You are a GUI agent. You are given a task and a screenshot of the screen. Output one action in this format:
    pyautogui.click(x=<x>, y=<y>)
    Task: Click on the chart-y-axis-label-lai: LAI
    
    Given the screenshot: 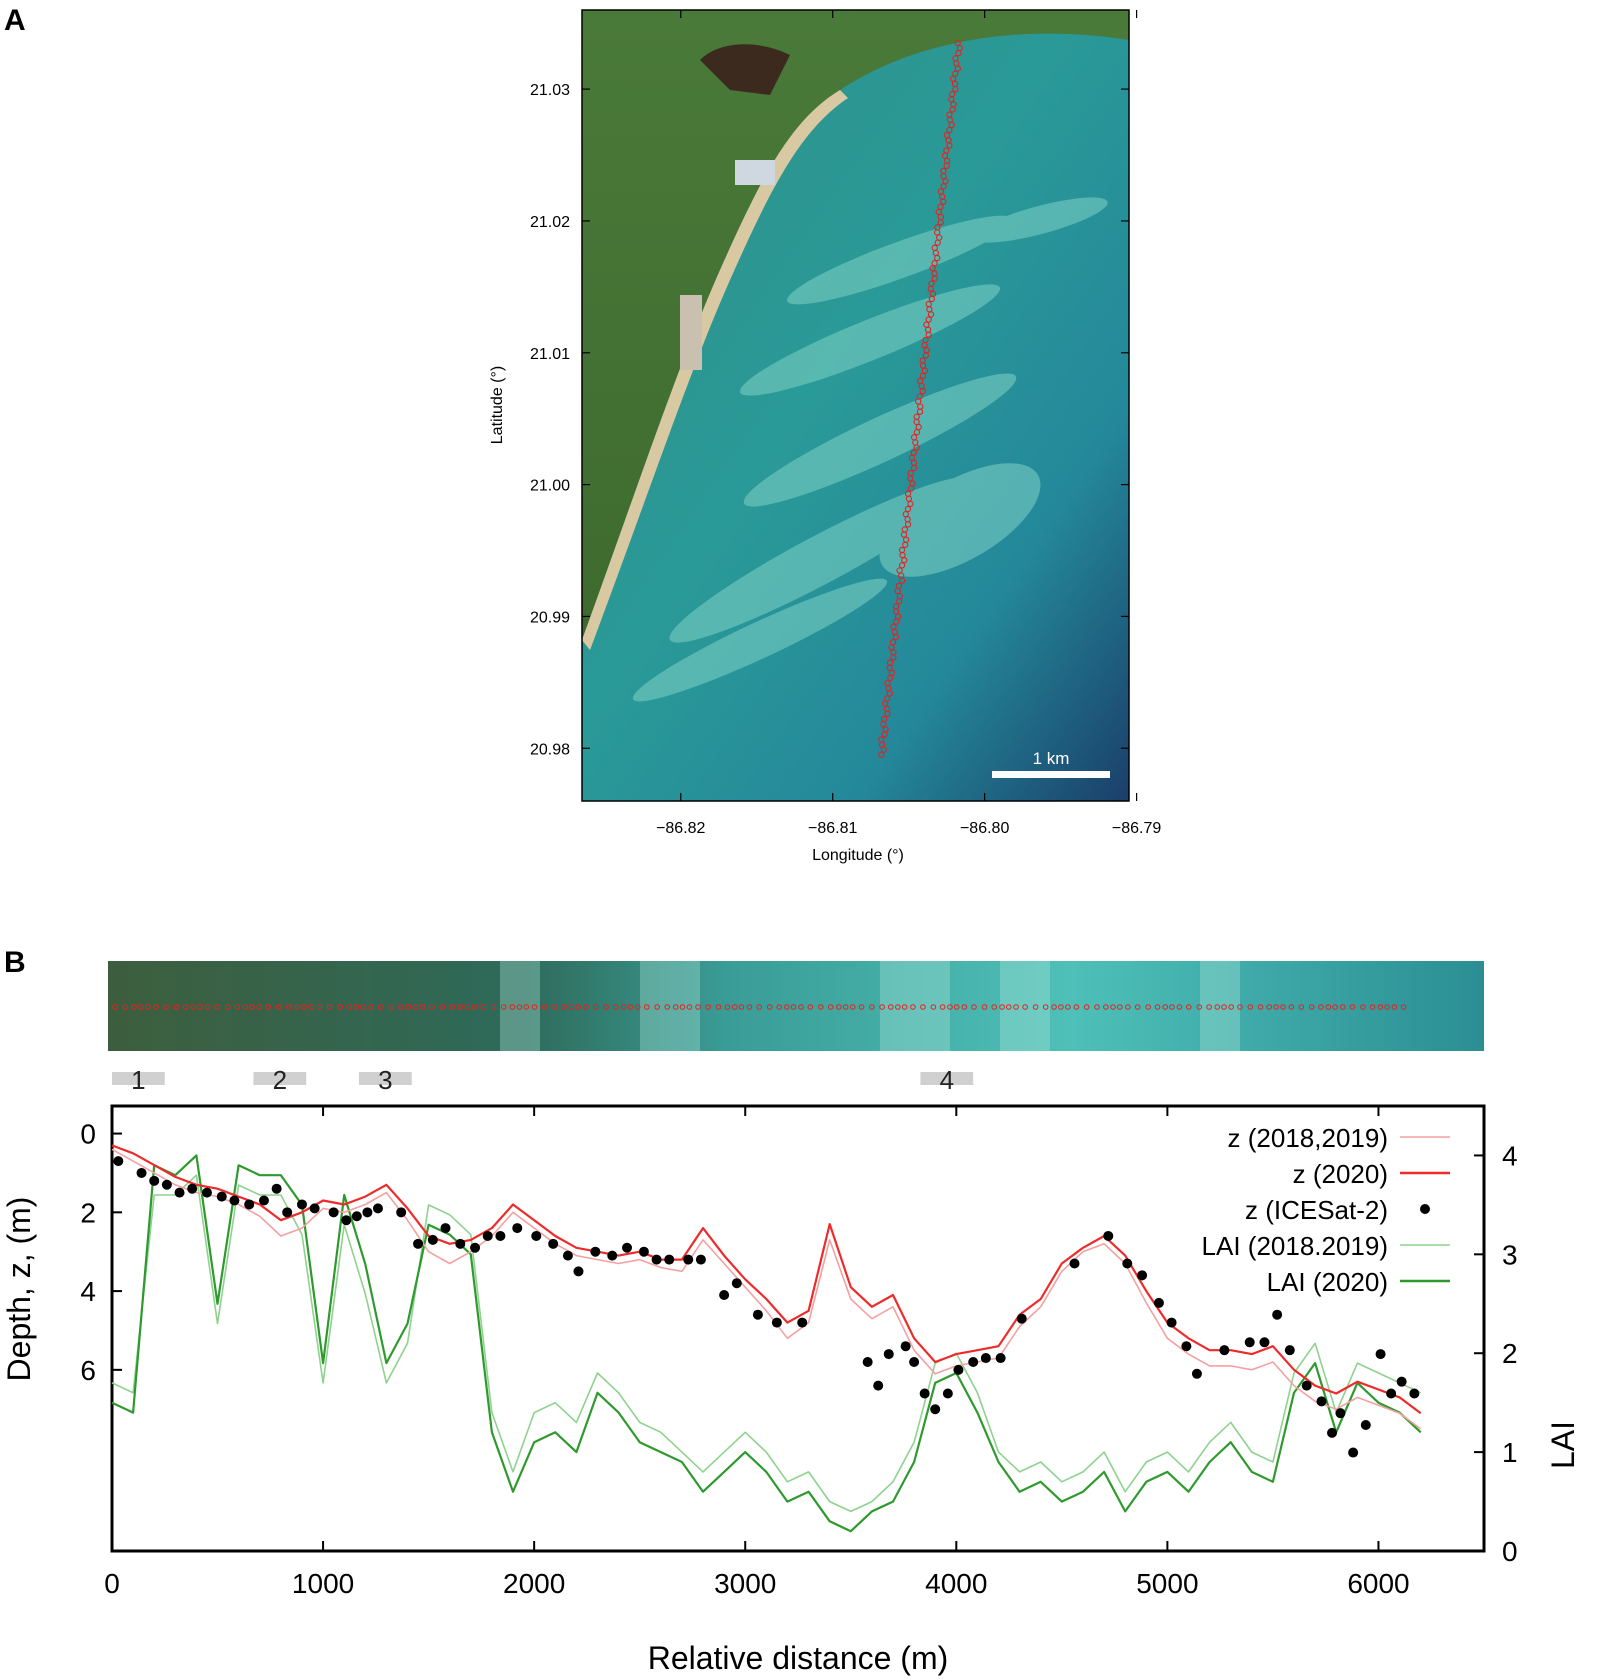 What is the action you would take?
    pyautogui.click(x=1563, y=1445)
    